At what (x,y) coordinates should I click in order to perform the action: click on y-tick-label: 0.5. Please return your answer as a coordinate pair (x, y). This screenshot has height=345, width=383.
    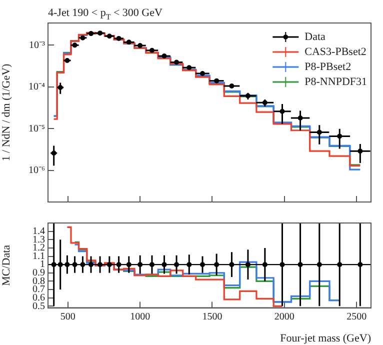
    Looking at the image, I should click on (38, 306).